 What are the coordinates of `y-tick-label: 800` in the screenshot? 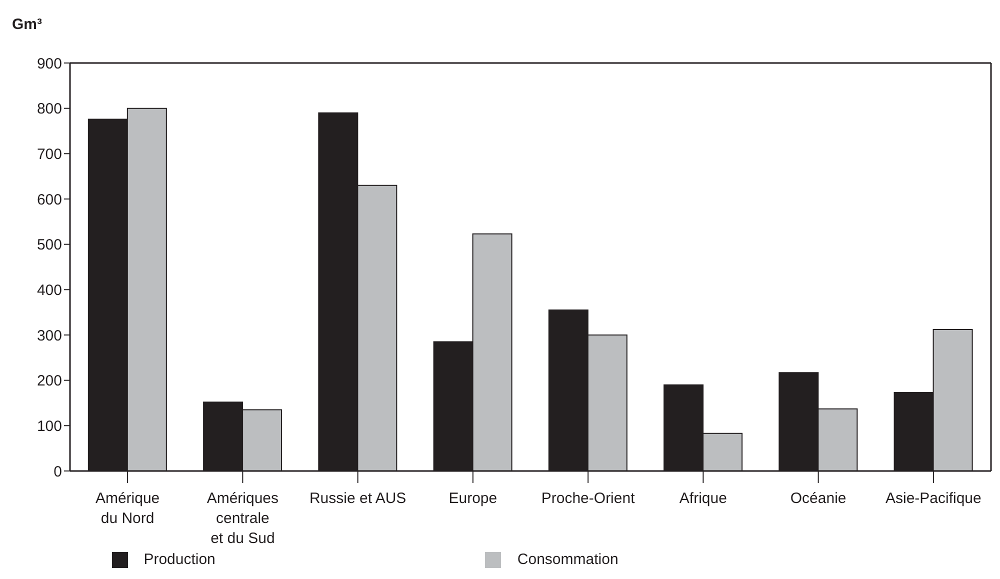 It's located at (49, 109).